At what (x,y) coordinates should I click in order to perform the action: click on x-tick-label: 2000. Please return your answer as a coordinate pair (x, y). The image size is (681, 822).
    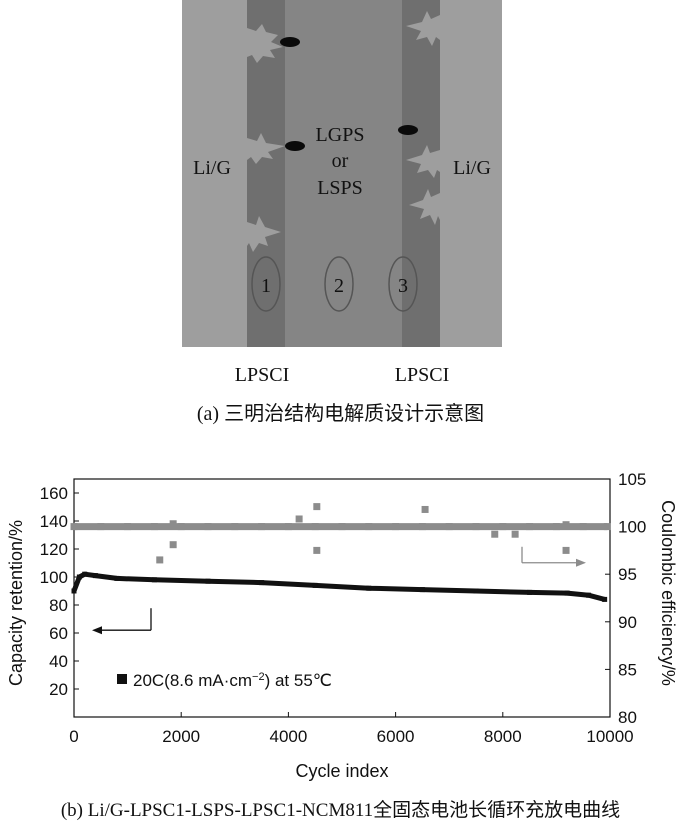
    Looking at the image, I should click on (181, 736).